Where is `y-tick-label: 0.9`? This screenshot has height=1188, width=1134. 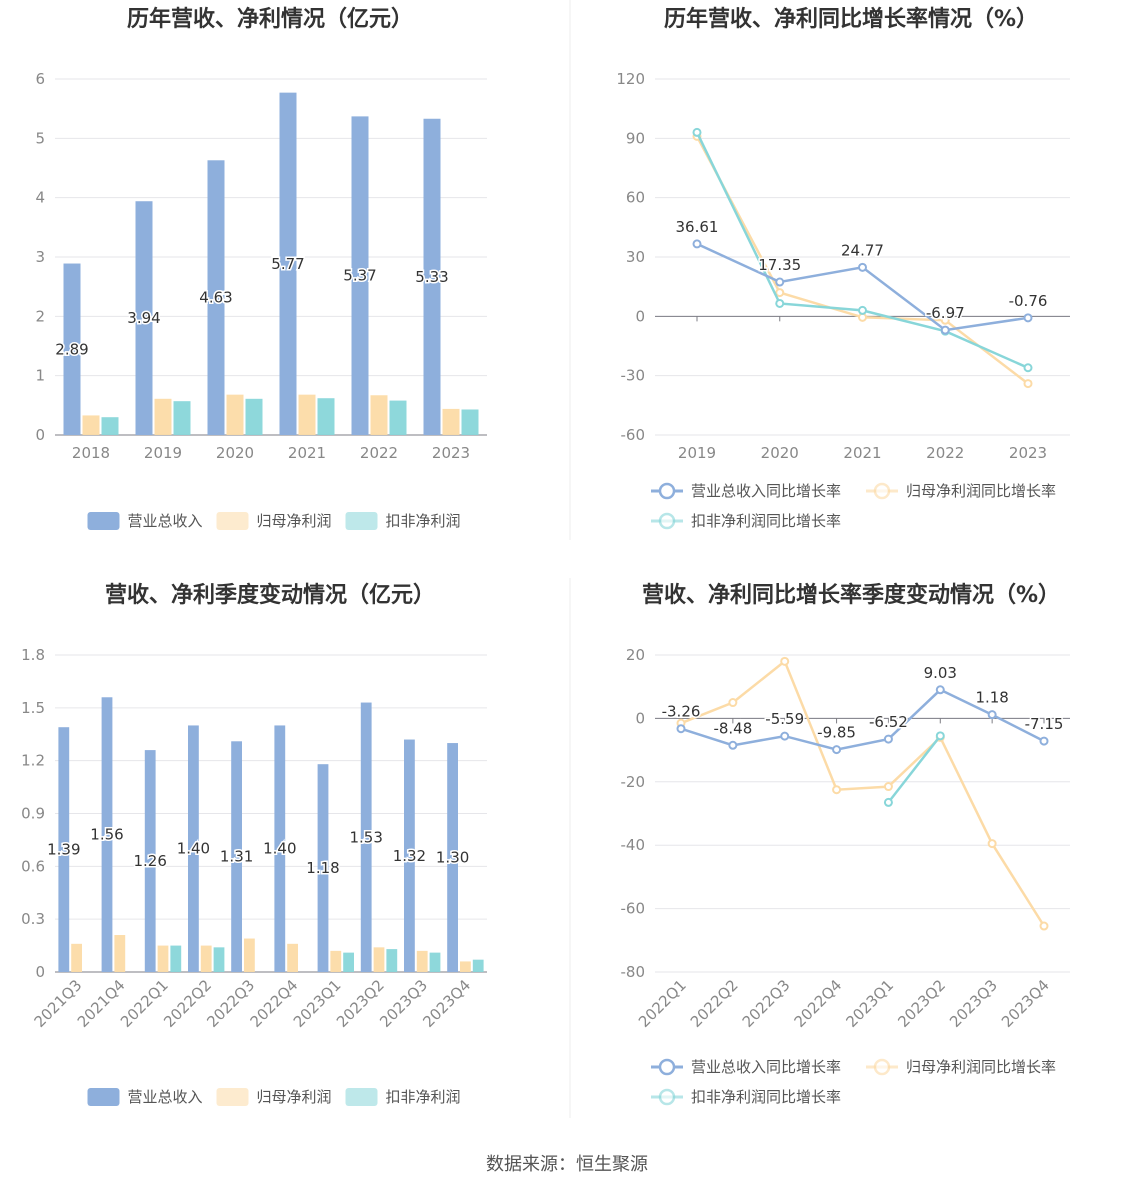
y-tick-label: 0.9 is located at coordinates (33, 814).